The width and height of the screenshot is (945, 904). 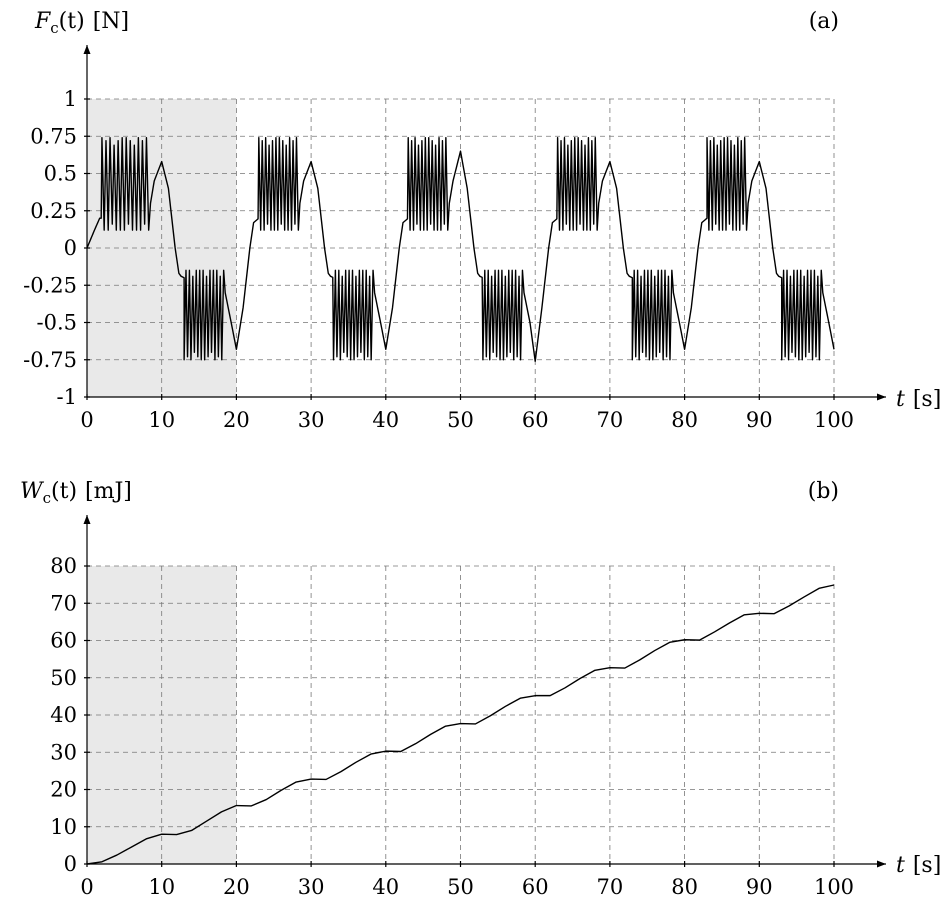 I want to click on y-tick-labels: -1 -0.75 -0.5 -0.25 0 0.25 0.5 0.75 1, so click(x=56, y=248).